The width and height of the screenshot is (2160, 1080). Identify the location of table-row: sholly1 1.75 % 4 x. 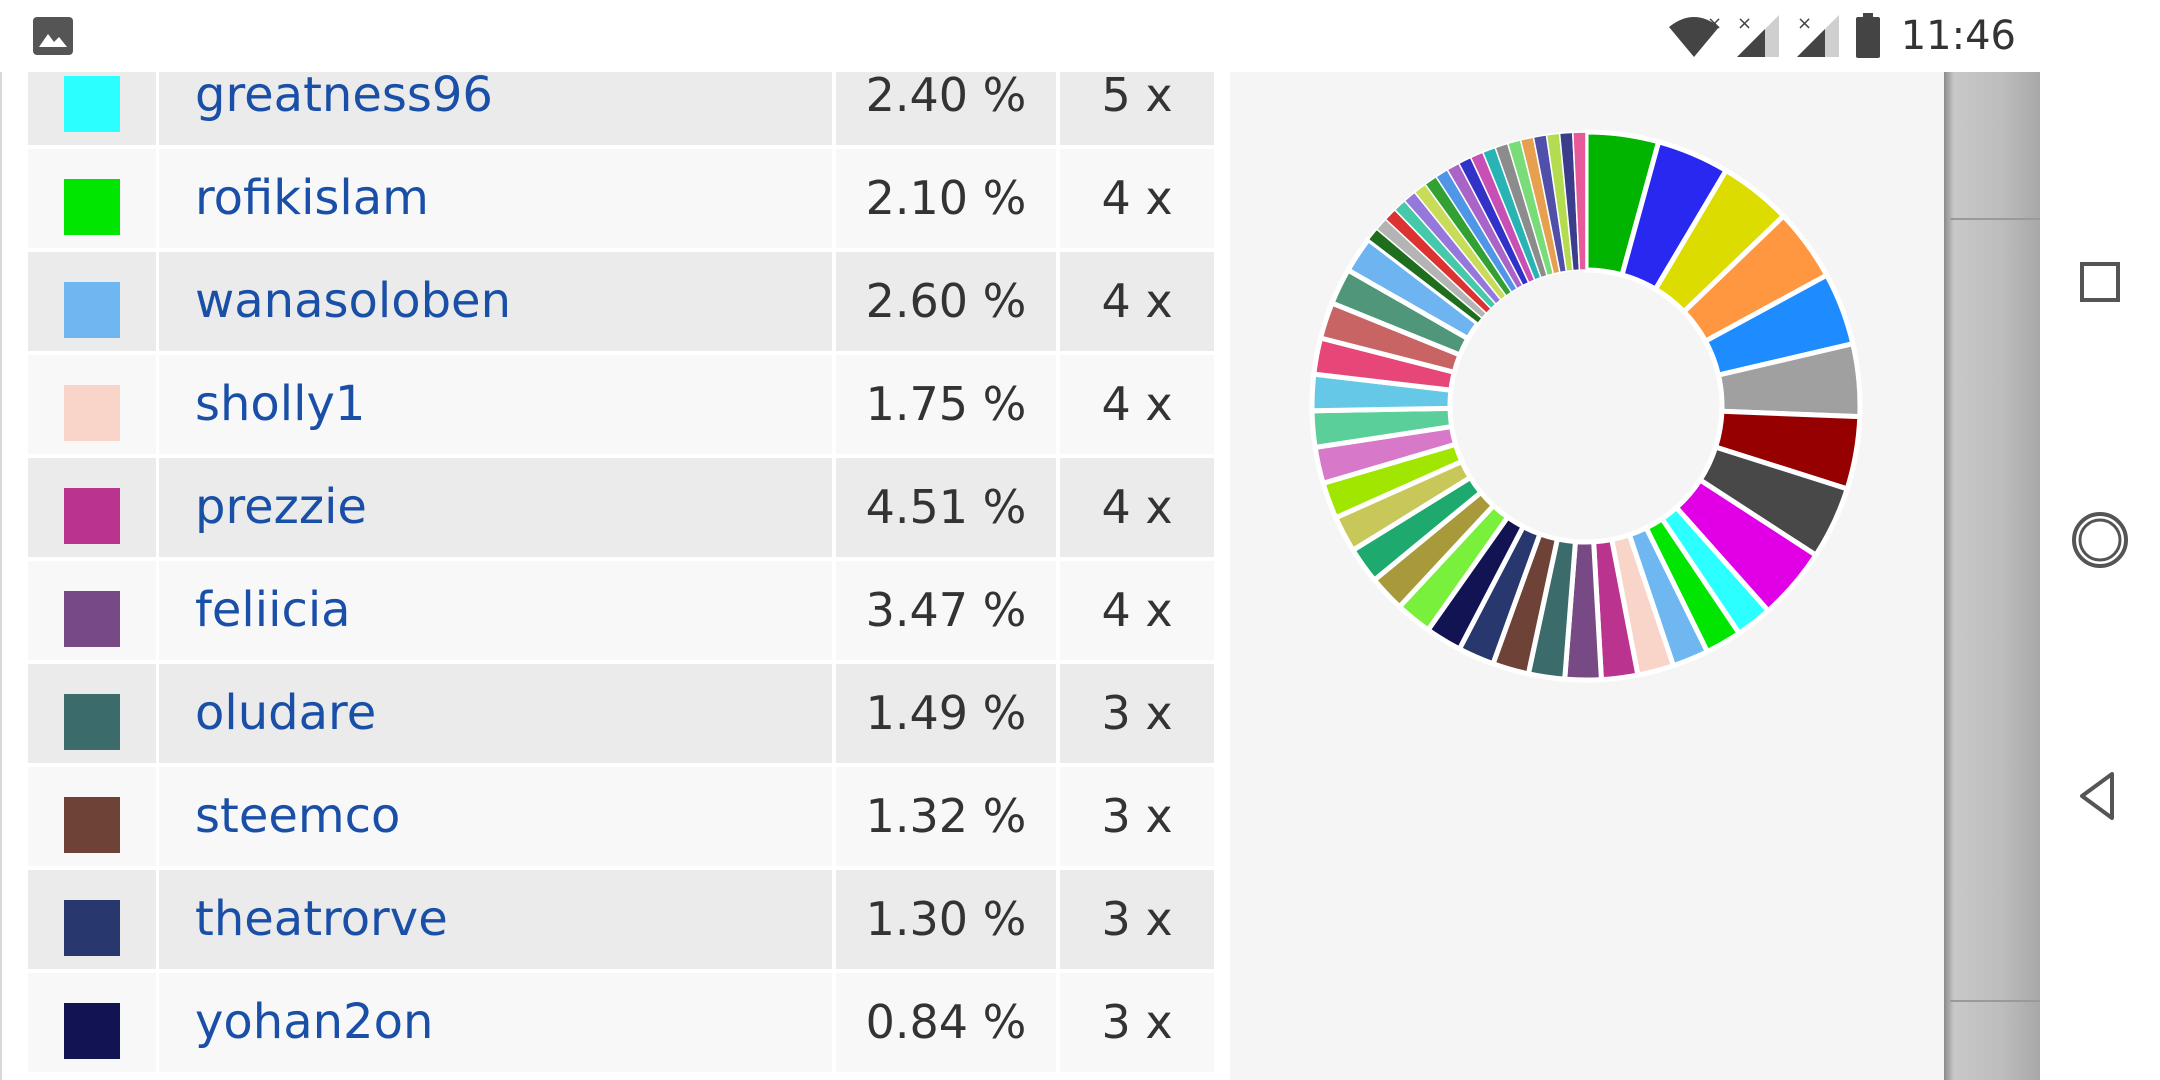
(621, 404).